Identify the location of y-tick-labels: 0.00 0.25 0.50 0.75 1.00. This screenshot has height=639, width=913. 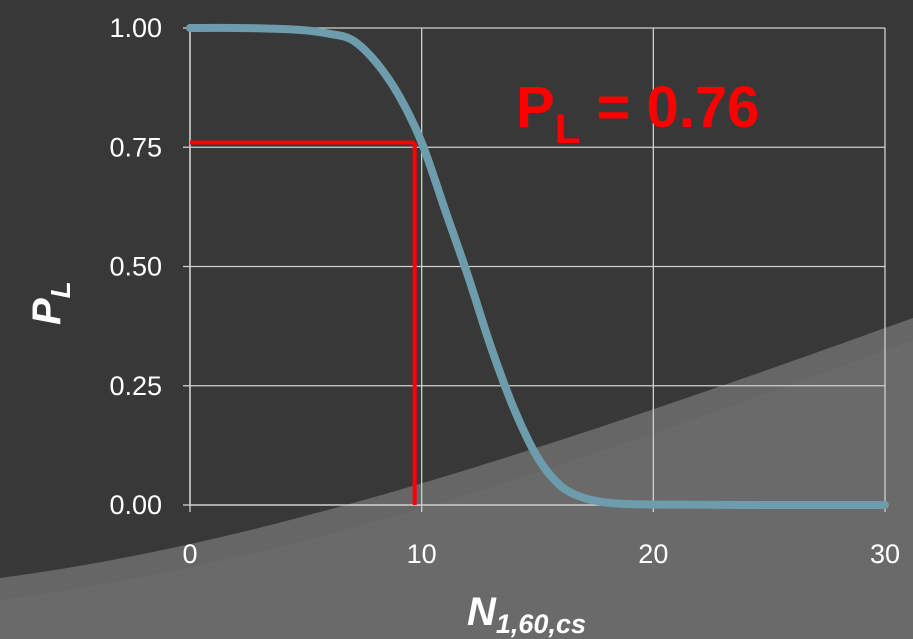
(135, 266).